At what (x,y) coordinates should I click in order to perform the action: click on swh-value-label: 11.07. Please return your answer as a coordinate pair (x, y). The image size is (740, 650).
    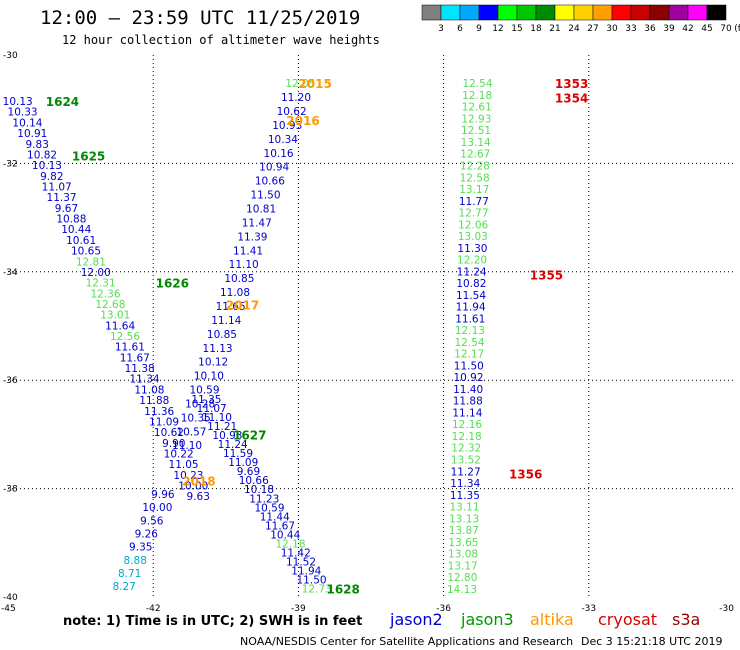
    Looking at the image, I should click on (212, 409).